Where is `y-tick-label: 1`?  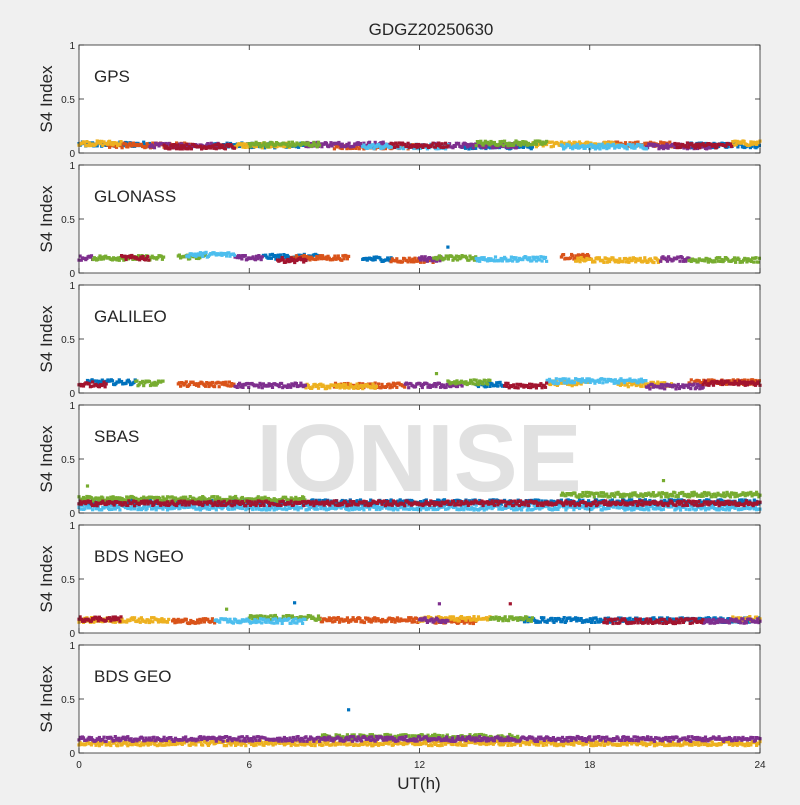
y-tick-label: 1 is located at coordinates (72, 166).